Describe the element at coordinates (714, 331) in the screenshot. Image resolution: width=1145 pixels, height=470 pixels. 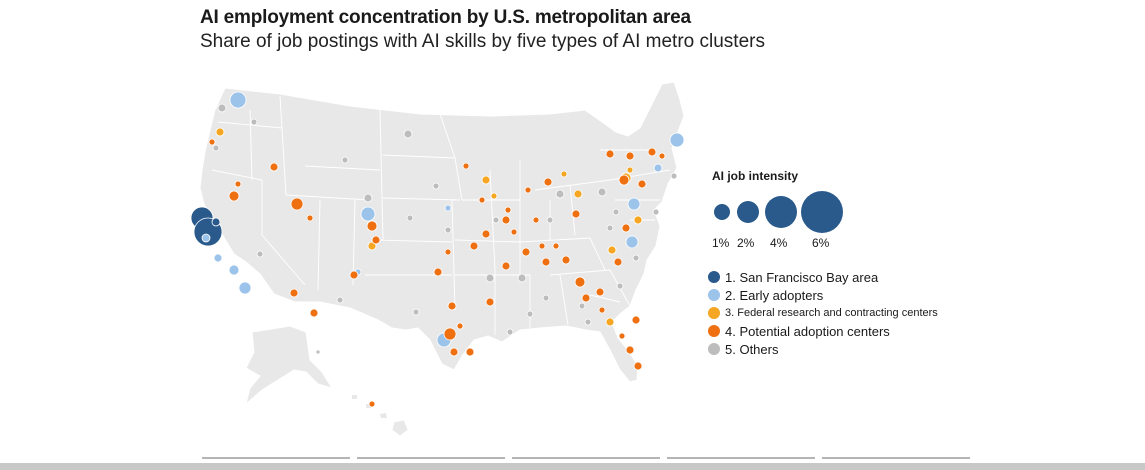
I see `legend-swatch-potential` at that location.